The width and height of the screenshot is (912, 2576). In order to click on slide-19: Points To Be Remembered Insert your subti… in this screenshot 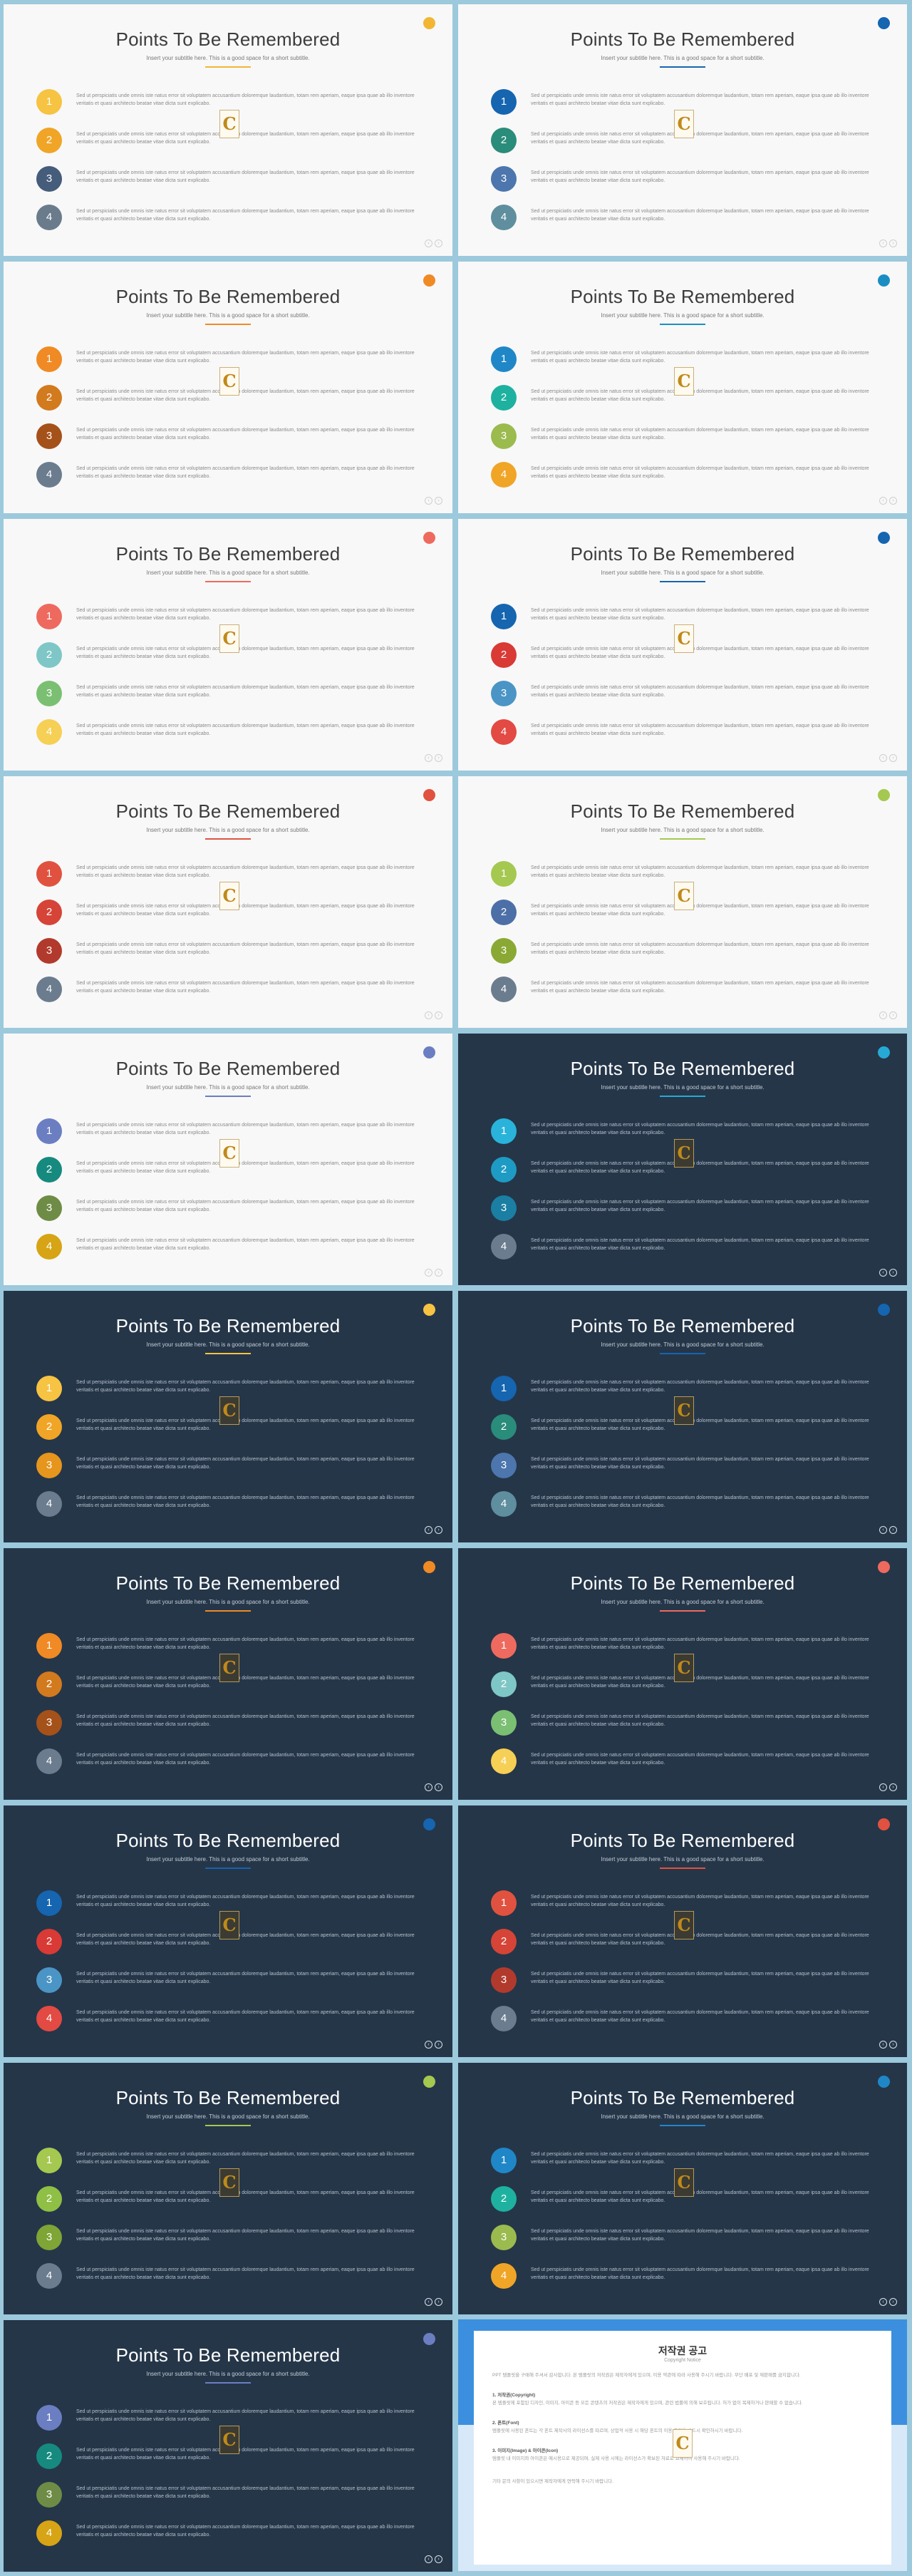, I will do `click(228, 2446)`.